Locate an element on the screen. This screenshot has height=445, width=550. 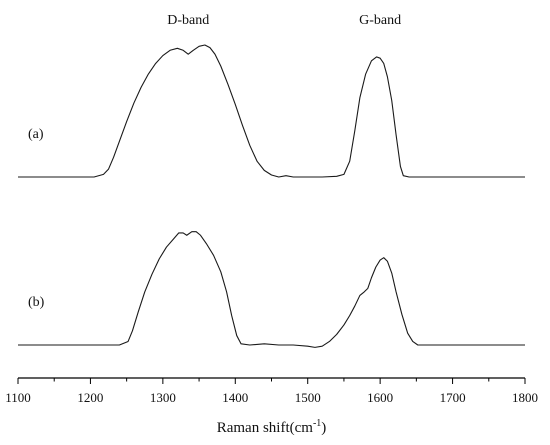
x-axis-title-close: ) is located at coordinates (323, 428).